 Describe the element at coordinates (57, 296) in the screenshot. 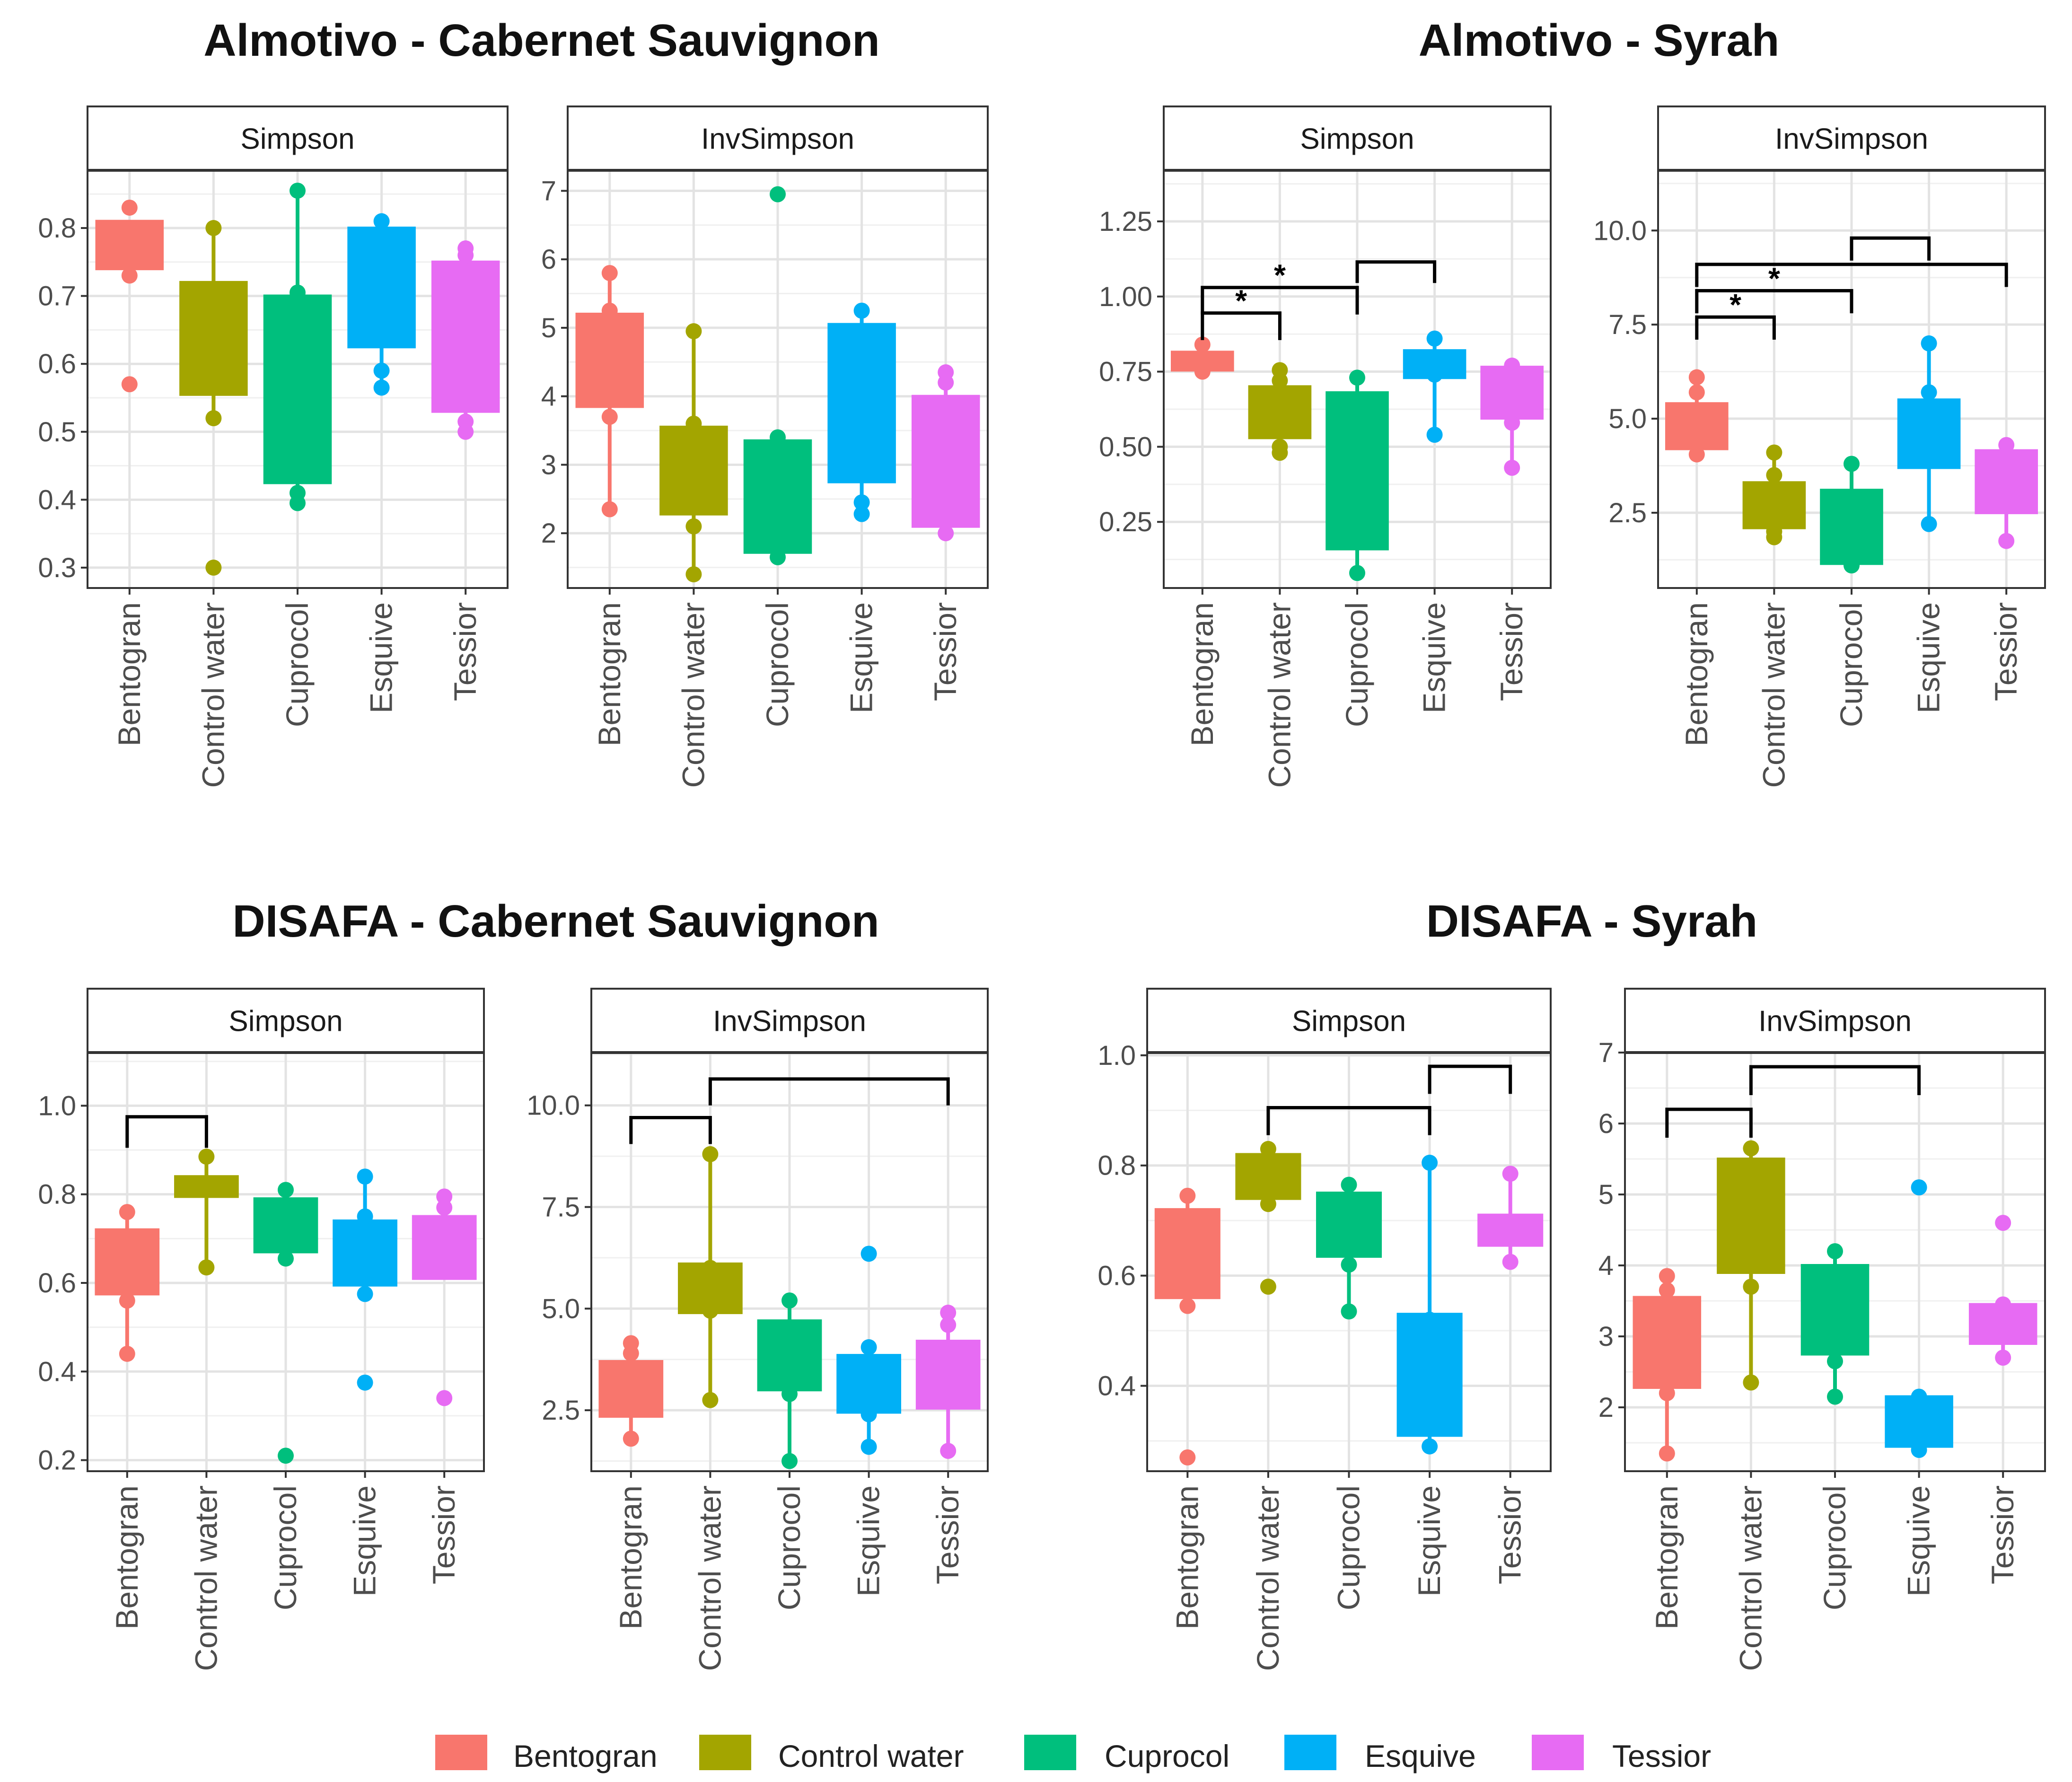

I see `y-tick-label: 0.7` at that location.